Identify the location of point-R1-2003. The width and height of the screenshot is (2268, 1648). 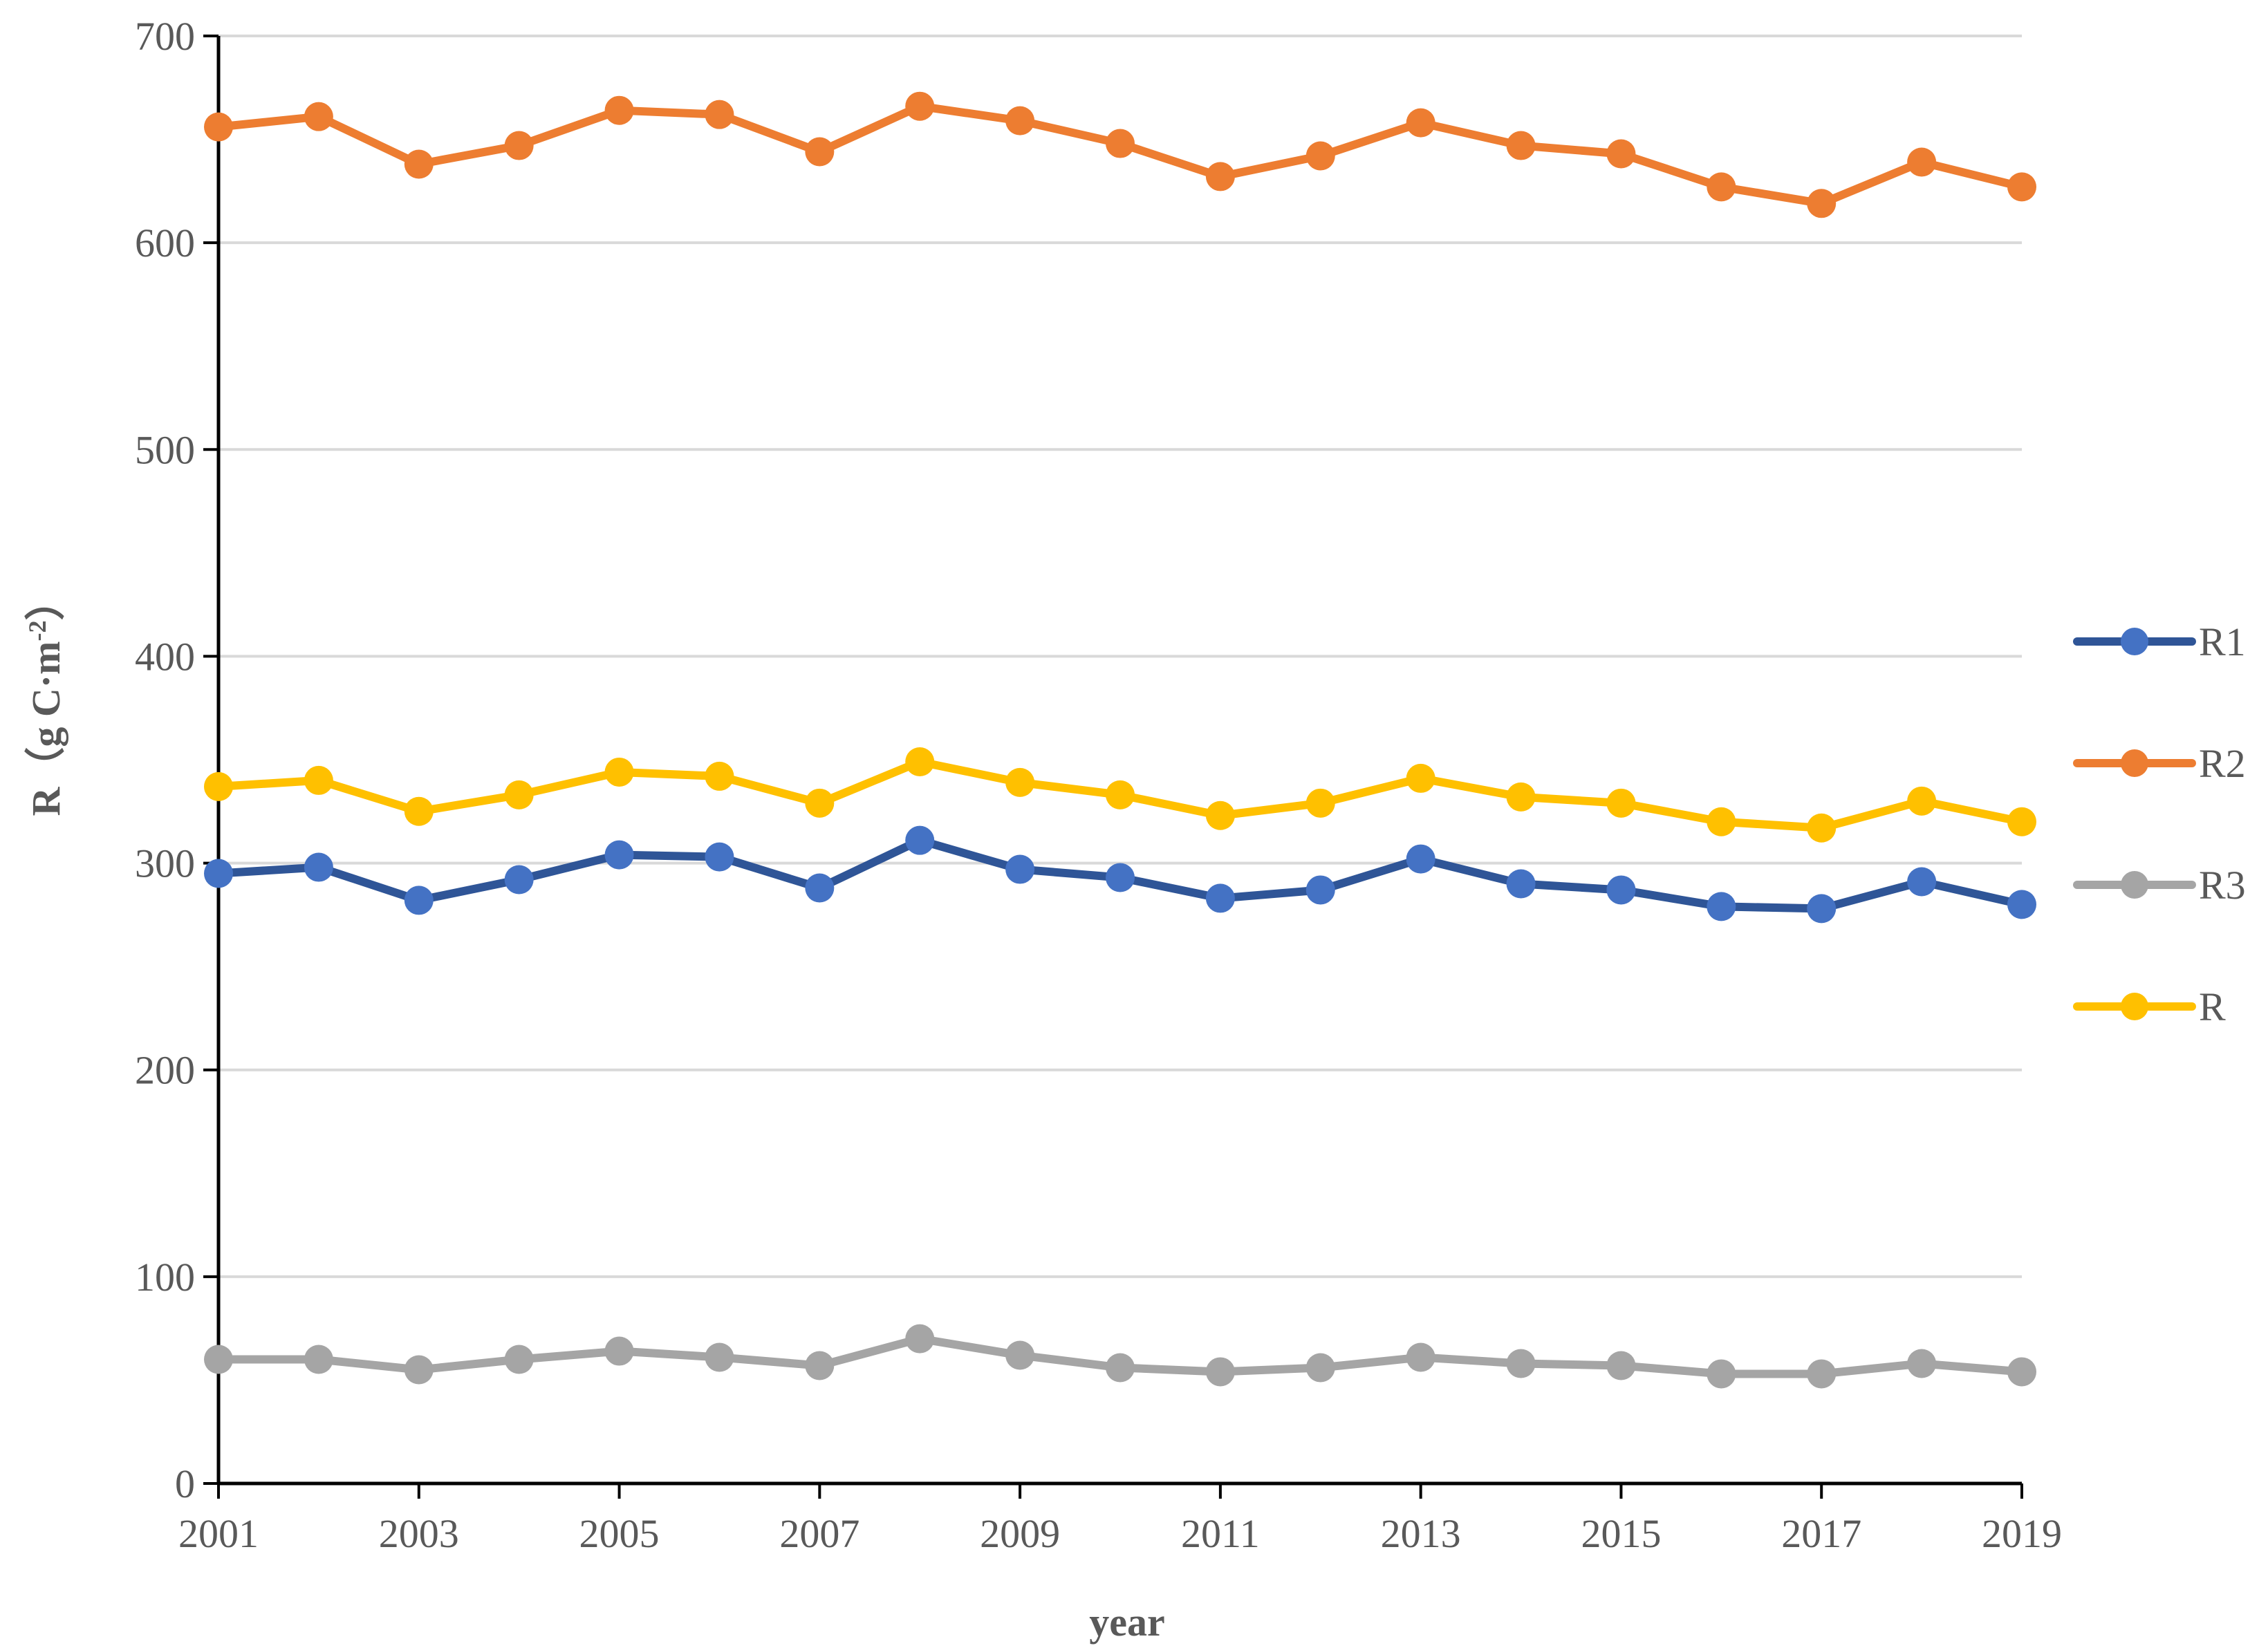
(419, 901).